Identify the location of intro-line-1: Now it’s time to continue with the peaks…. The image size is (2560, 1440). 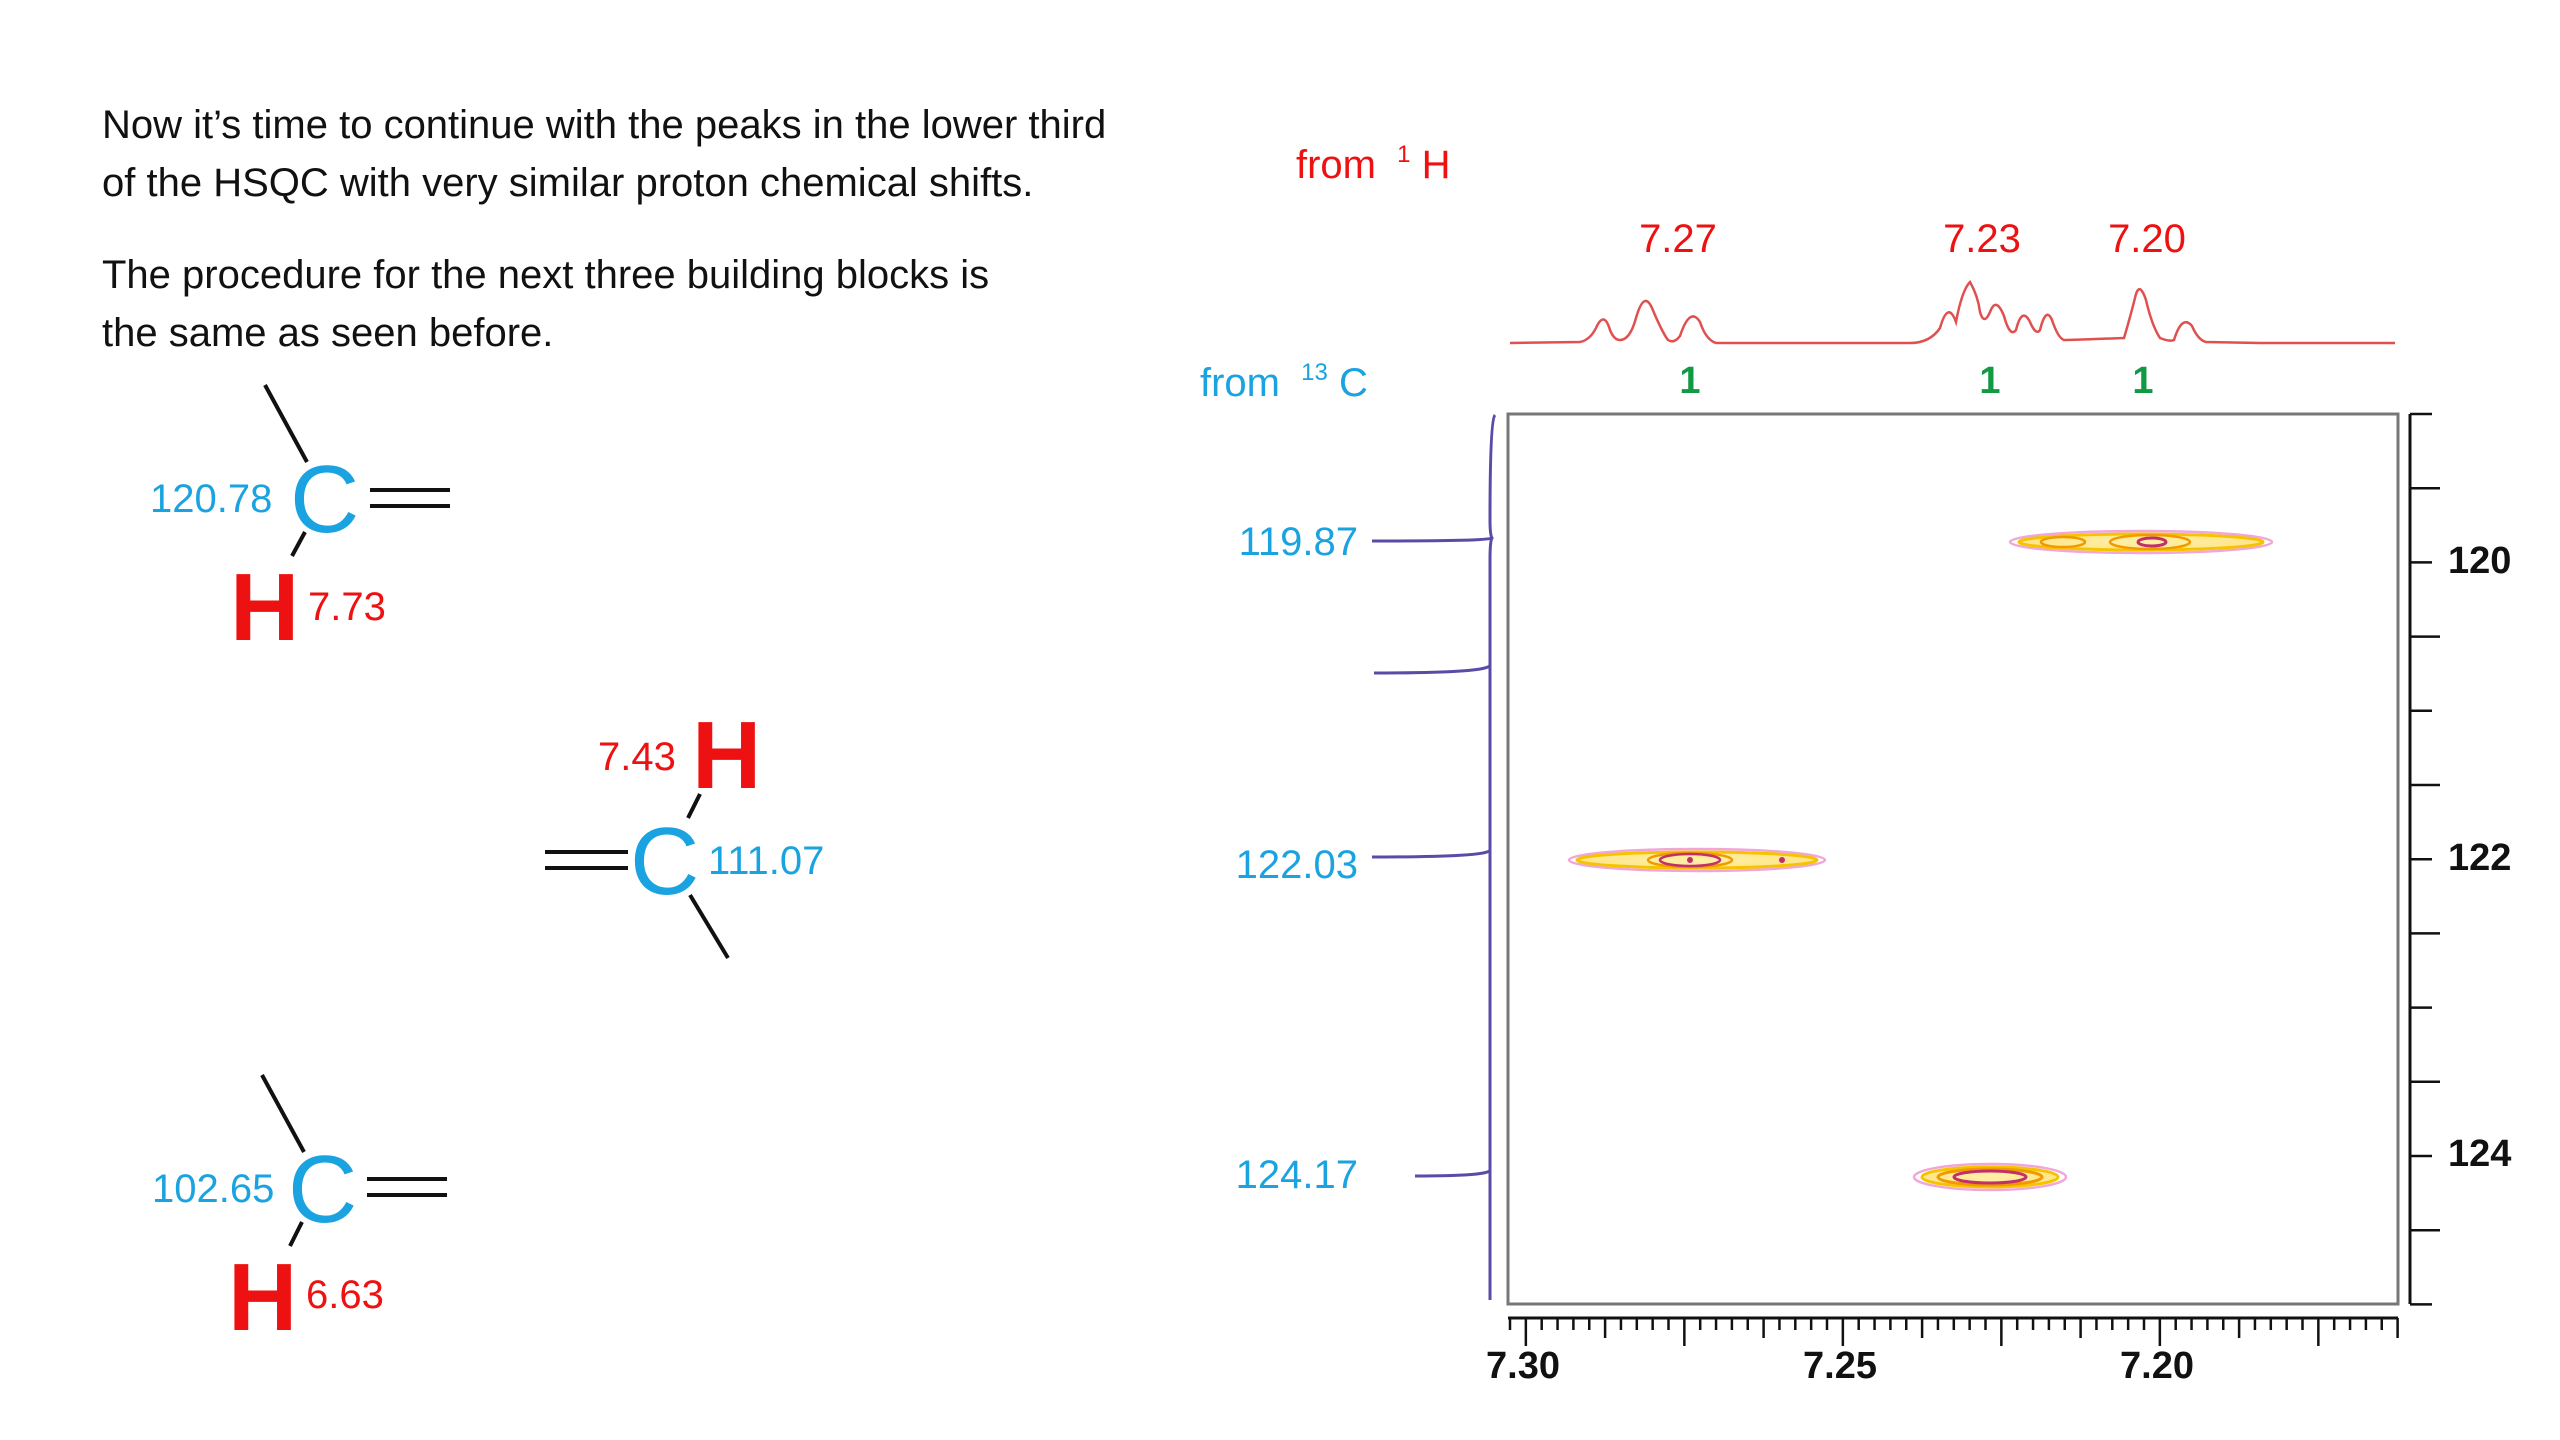
(604, 125).